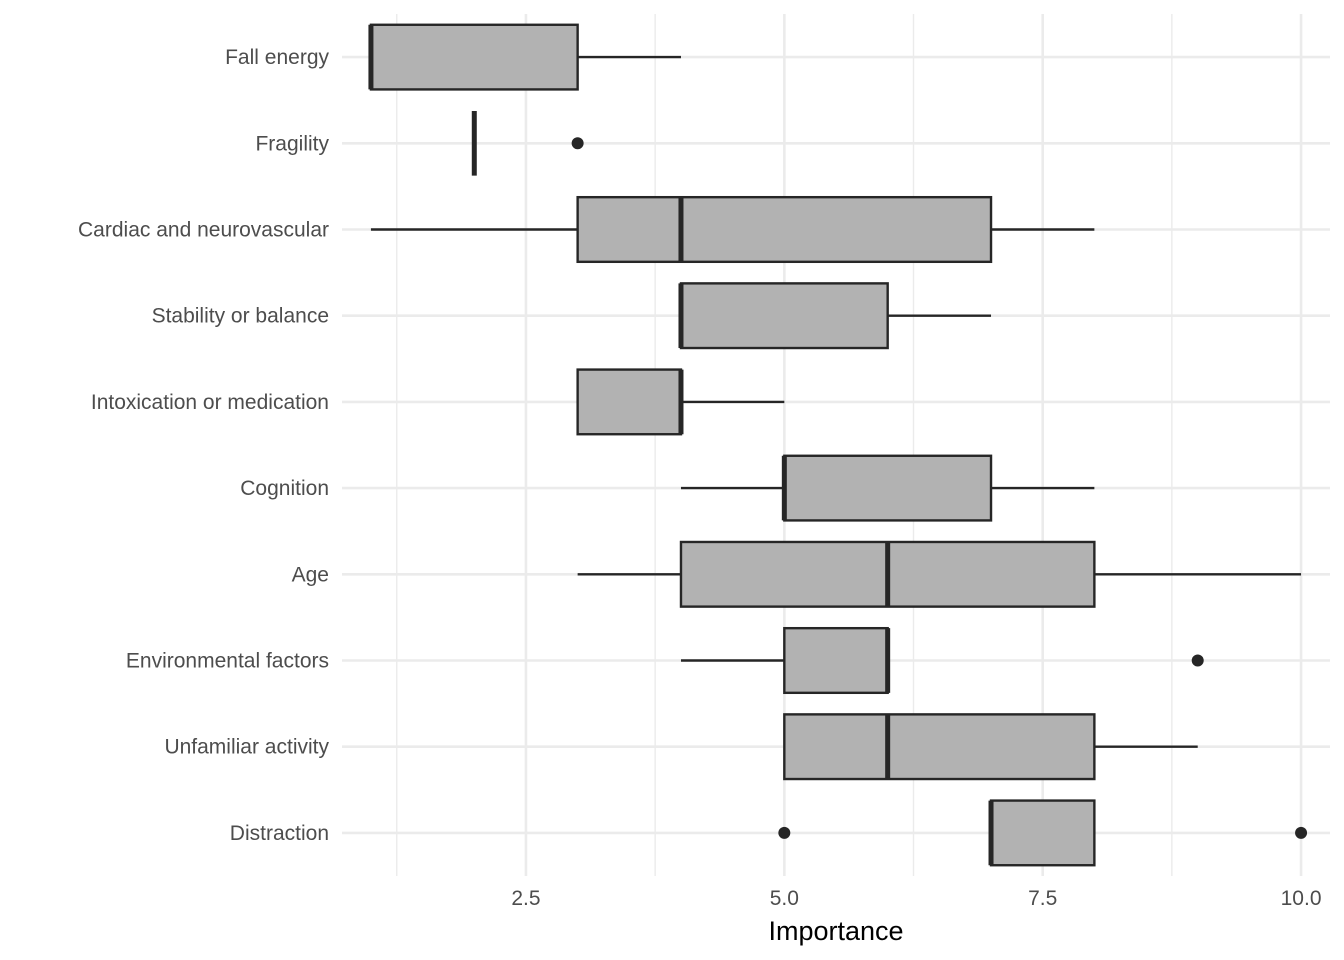 Image resolution: width=1344 pixels, height=960 pixels. Describe the element at coordinates (1042, 898) in the screenshot. I see `x-tick-label: 7.5` at that location.